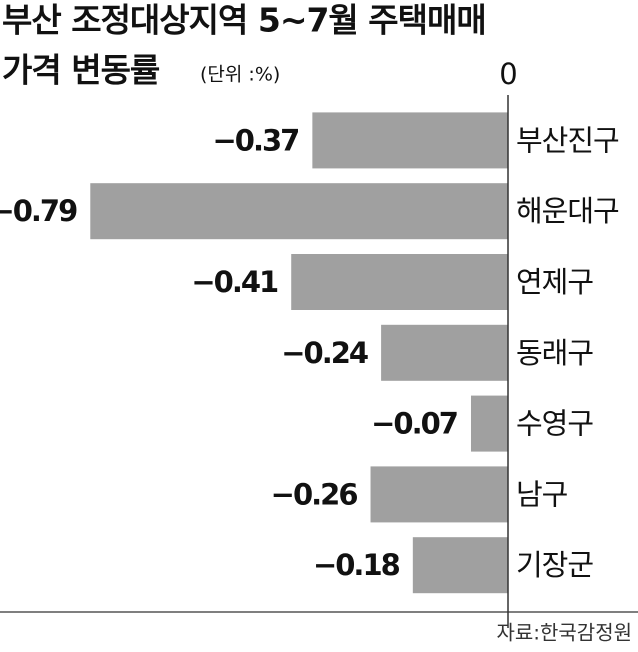 Image resolution: width=638 pixels, height=652 pixels. Describe the element at coordinates (554, 565) in the screenshot. I see `category-label: 기장군` at that location.